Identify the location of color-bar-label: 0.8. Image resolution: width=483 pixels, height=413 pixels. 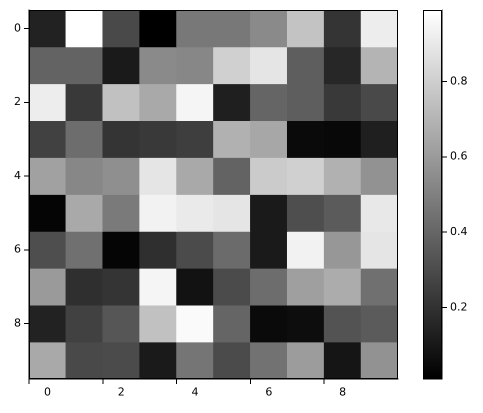
(459, 81).